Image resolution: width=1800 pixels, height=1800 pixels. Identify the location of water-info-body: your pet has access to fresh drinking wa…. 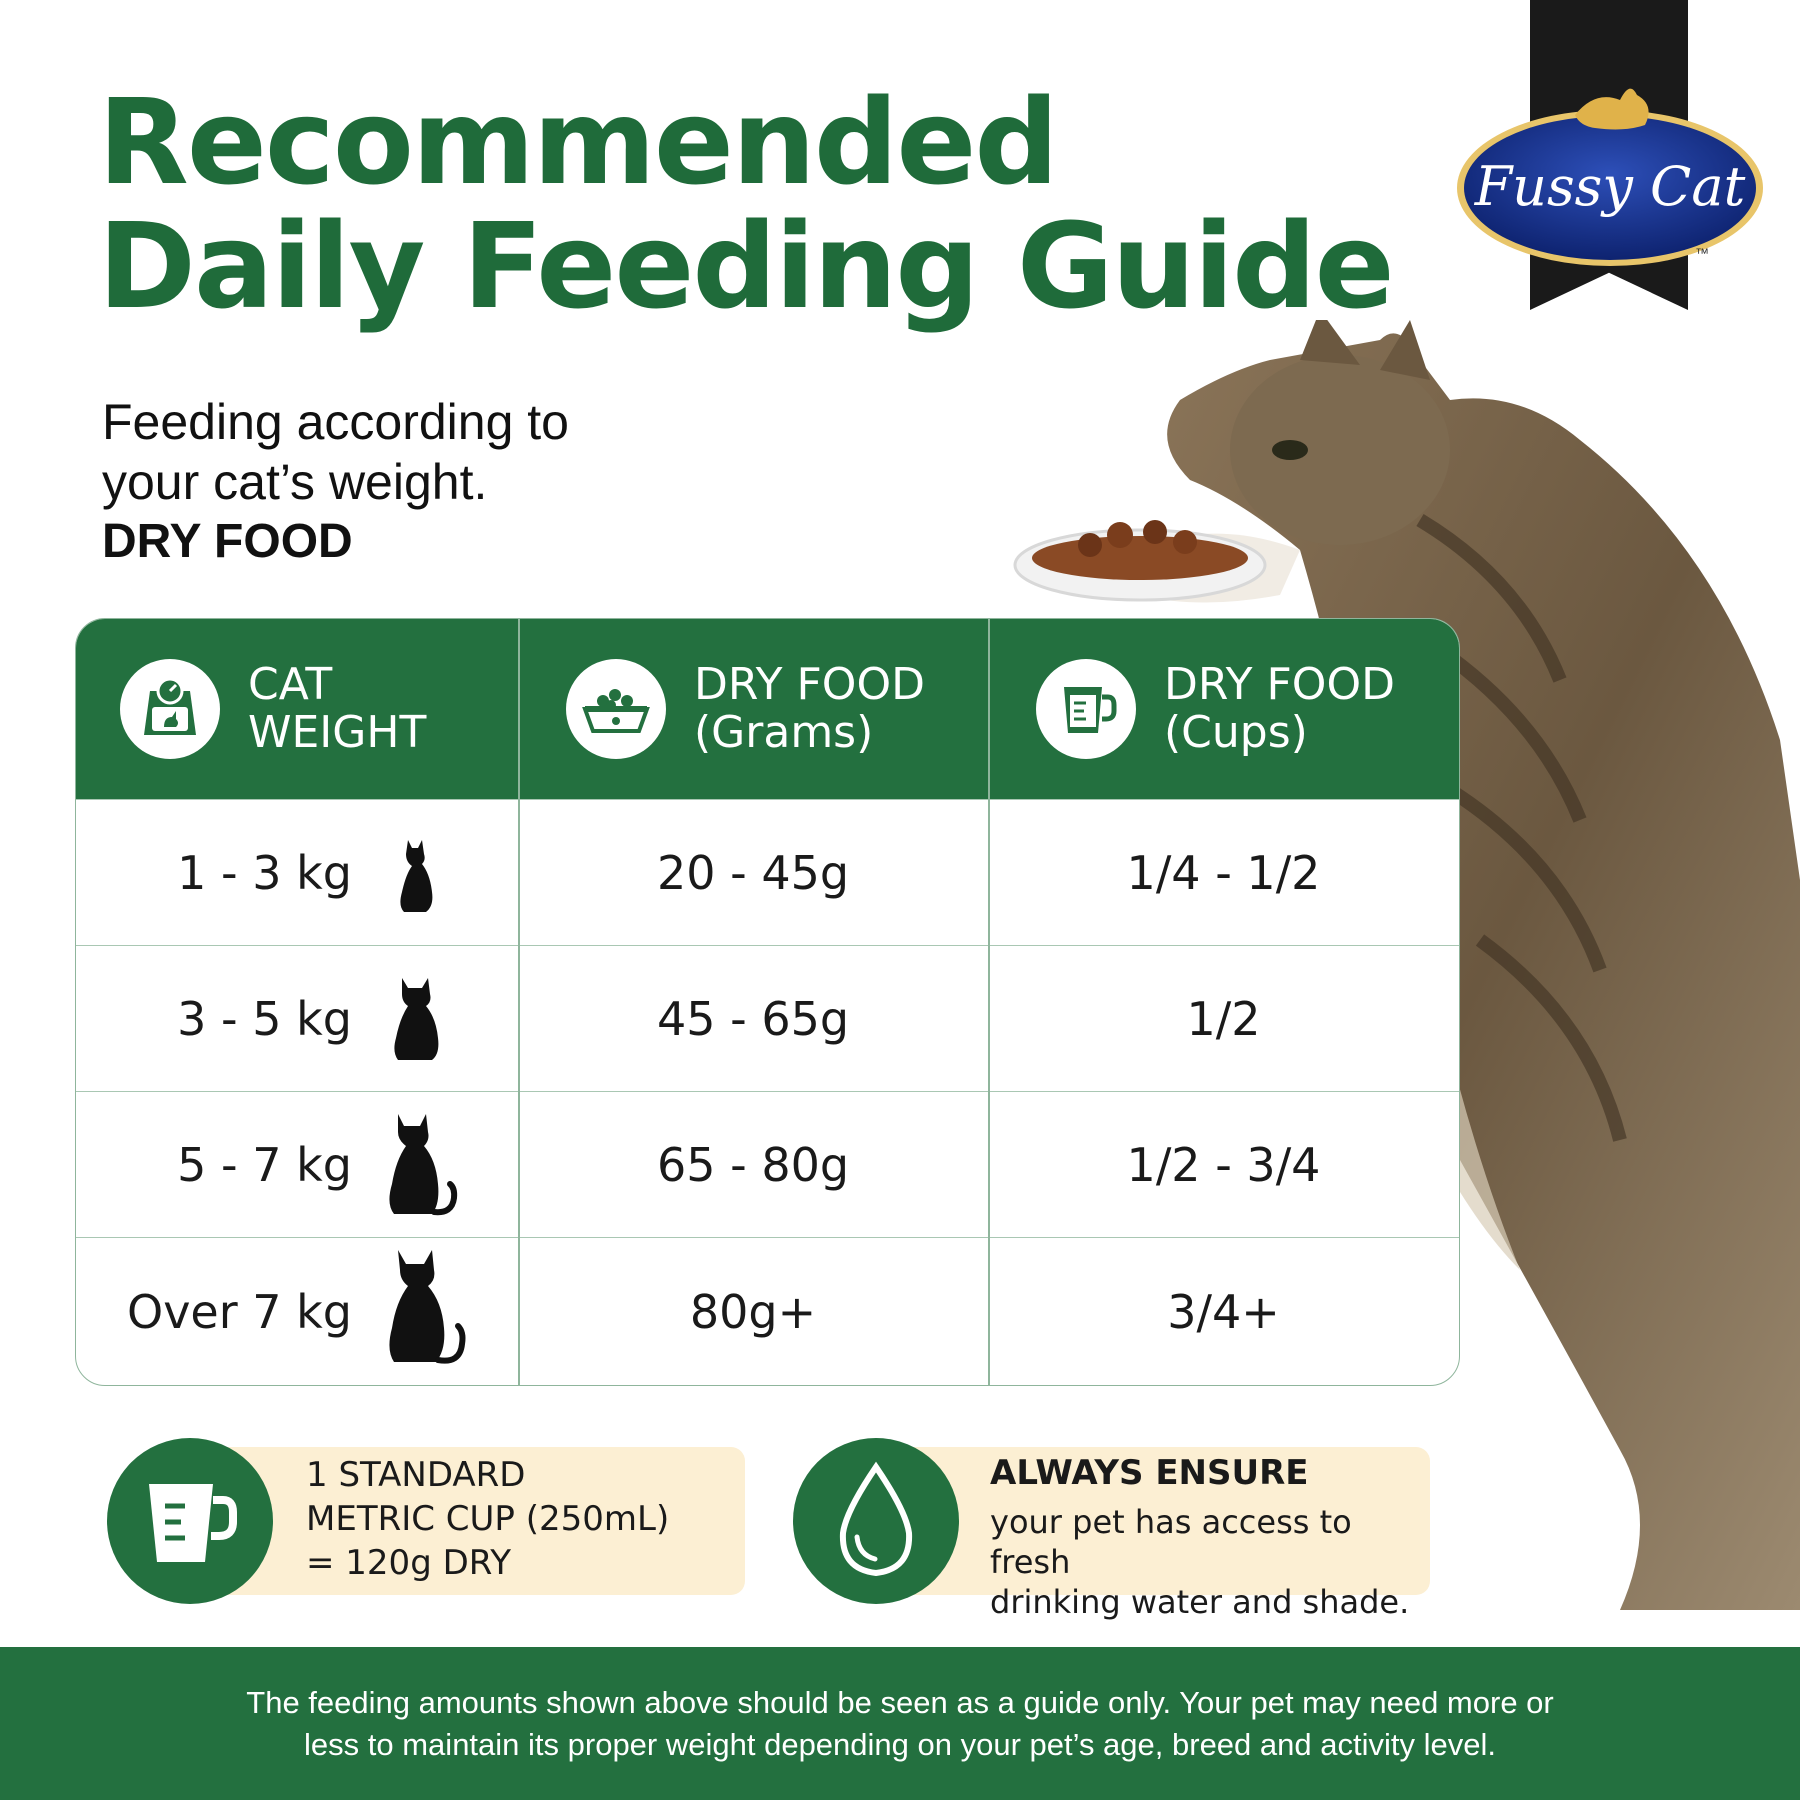
(1210, 1562).